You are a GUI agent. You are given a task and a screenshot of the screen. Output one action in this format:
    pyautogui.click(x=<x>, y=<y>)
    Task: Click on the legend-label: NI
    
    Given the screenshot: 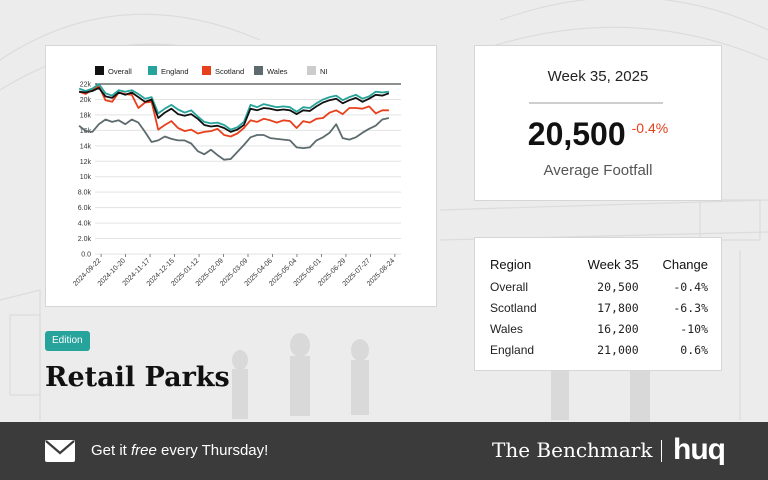 What is the action you would take?
    pyautogui.click(x=324, y=71)
    